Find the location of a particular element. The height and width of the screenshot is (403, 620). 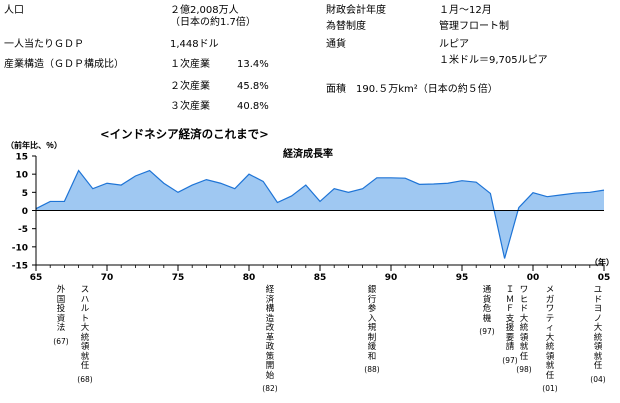

fiscal-year-label: 財政会計年度 is located at coordinates (356, 10).